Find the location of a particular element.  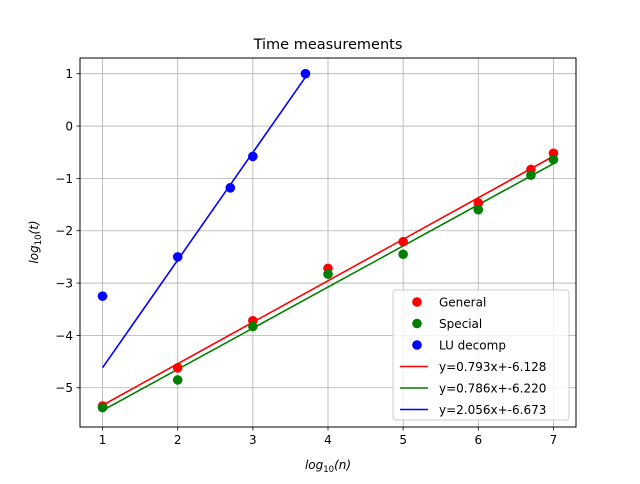

x-tick-label: 4 is located at coordinates (328, 440).